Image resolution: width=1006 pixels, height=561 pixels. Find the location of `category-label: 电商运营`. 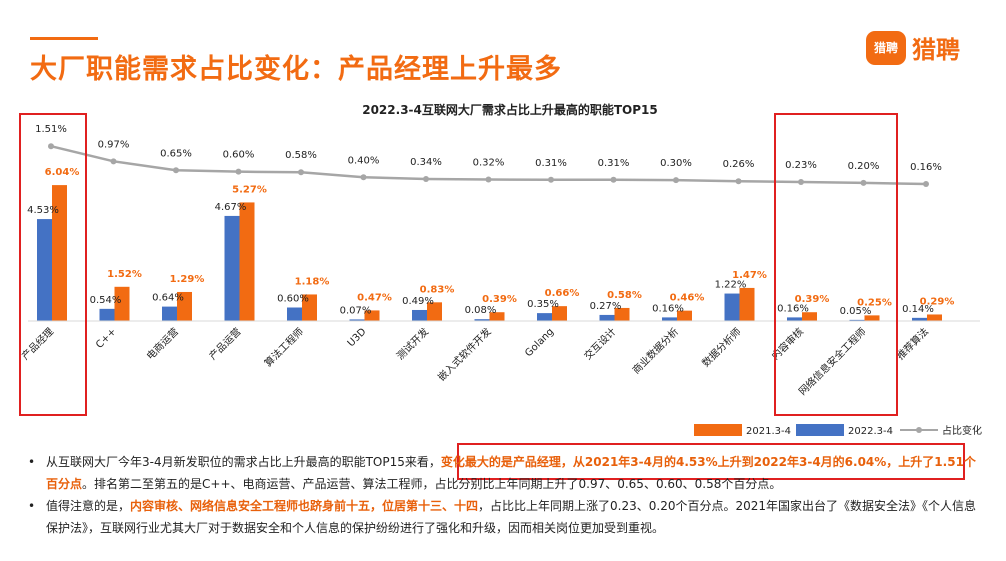

category-label: 电商运营 is located at coordinates (162, 343).